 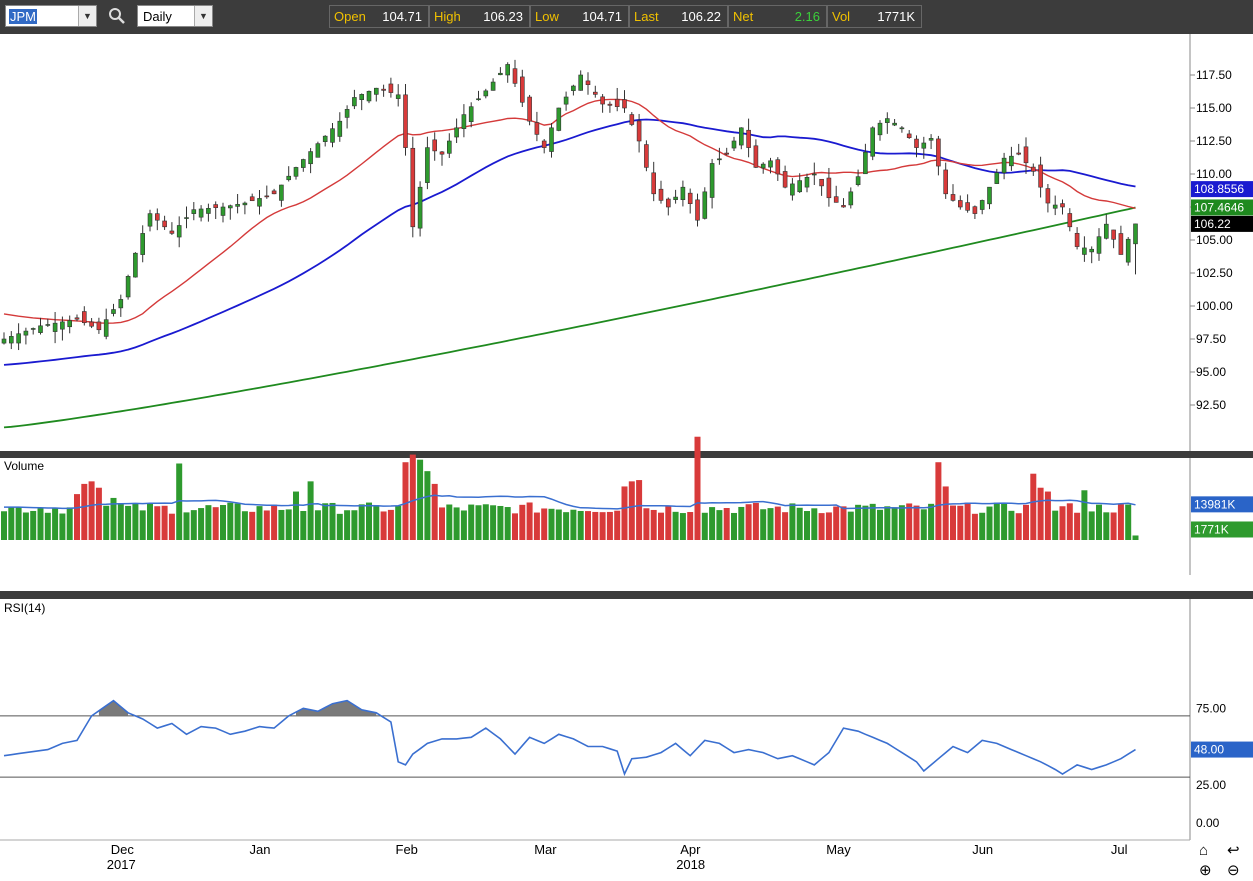 I want to click on price-tick-label: 110.00, so click(x=1214, y=174).